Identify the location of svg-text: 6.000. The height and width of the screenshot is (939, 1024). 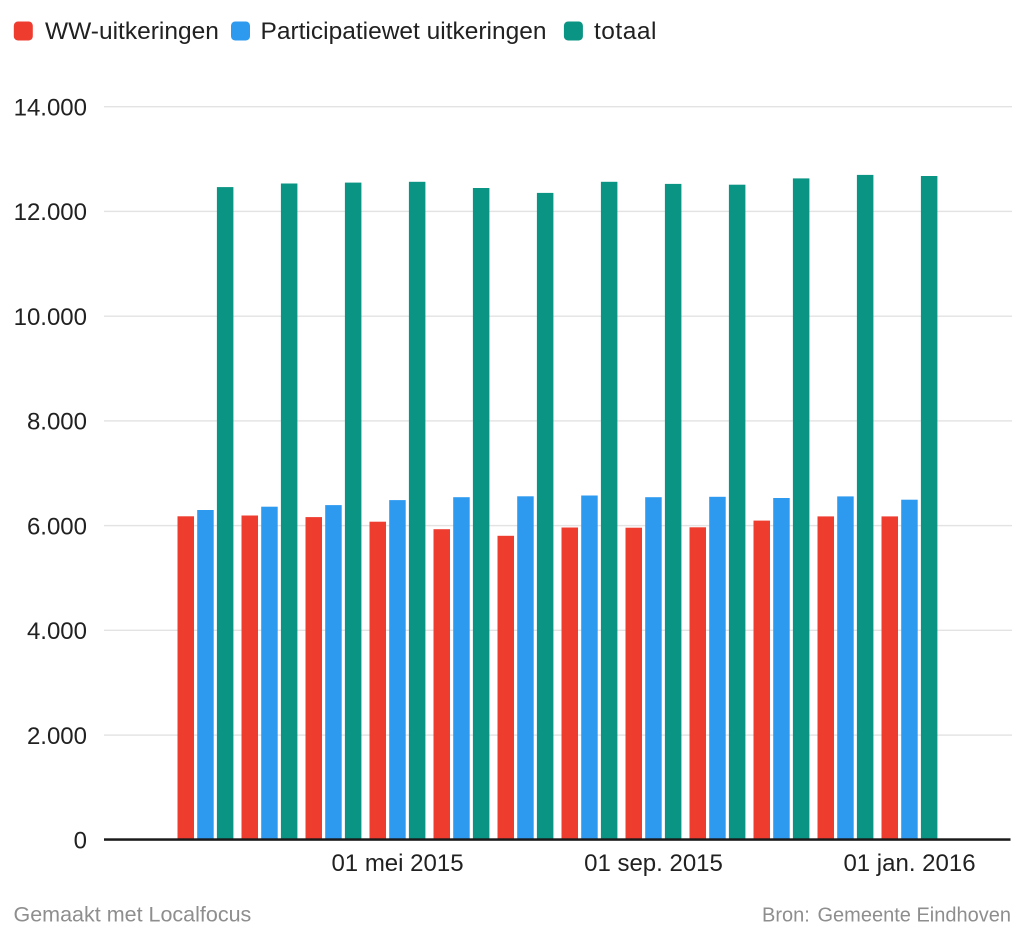
(57, 526).